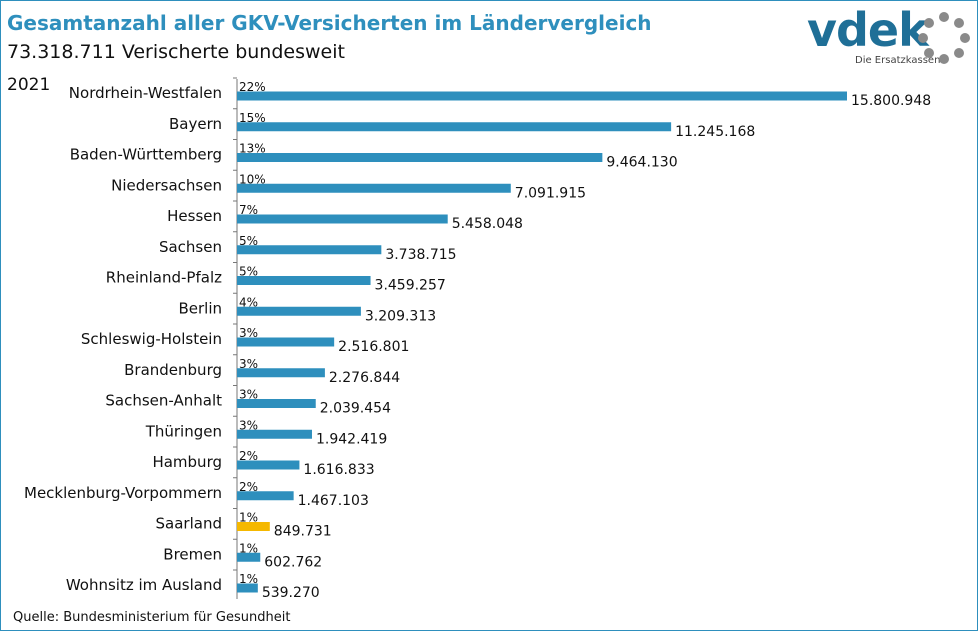 The width and height of the screenshot is (978, 631). I want to click on value-label: 11.245.168, so click(715, 132).